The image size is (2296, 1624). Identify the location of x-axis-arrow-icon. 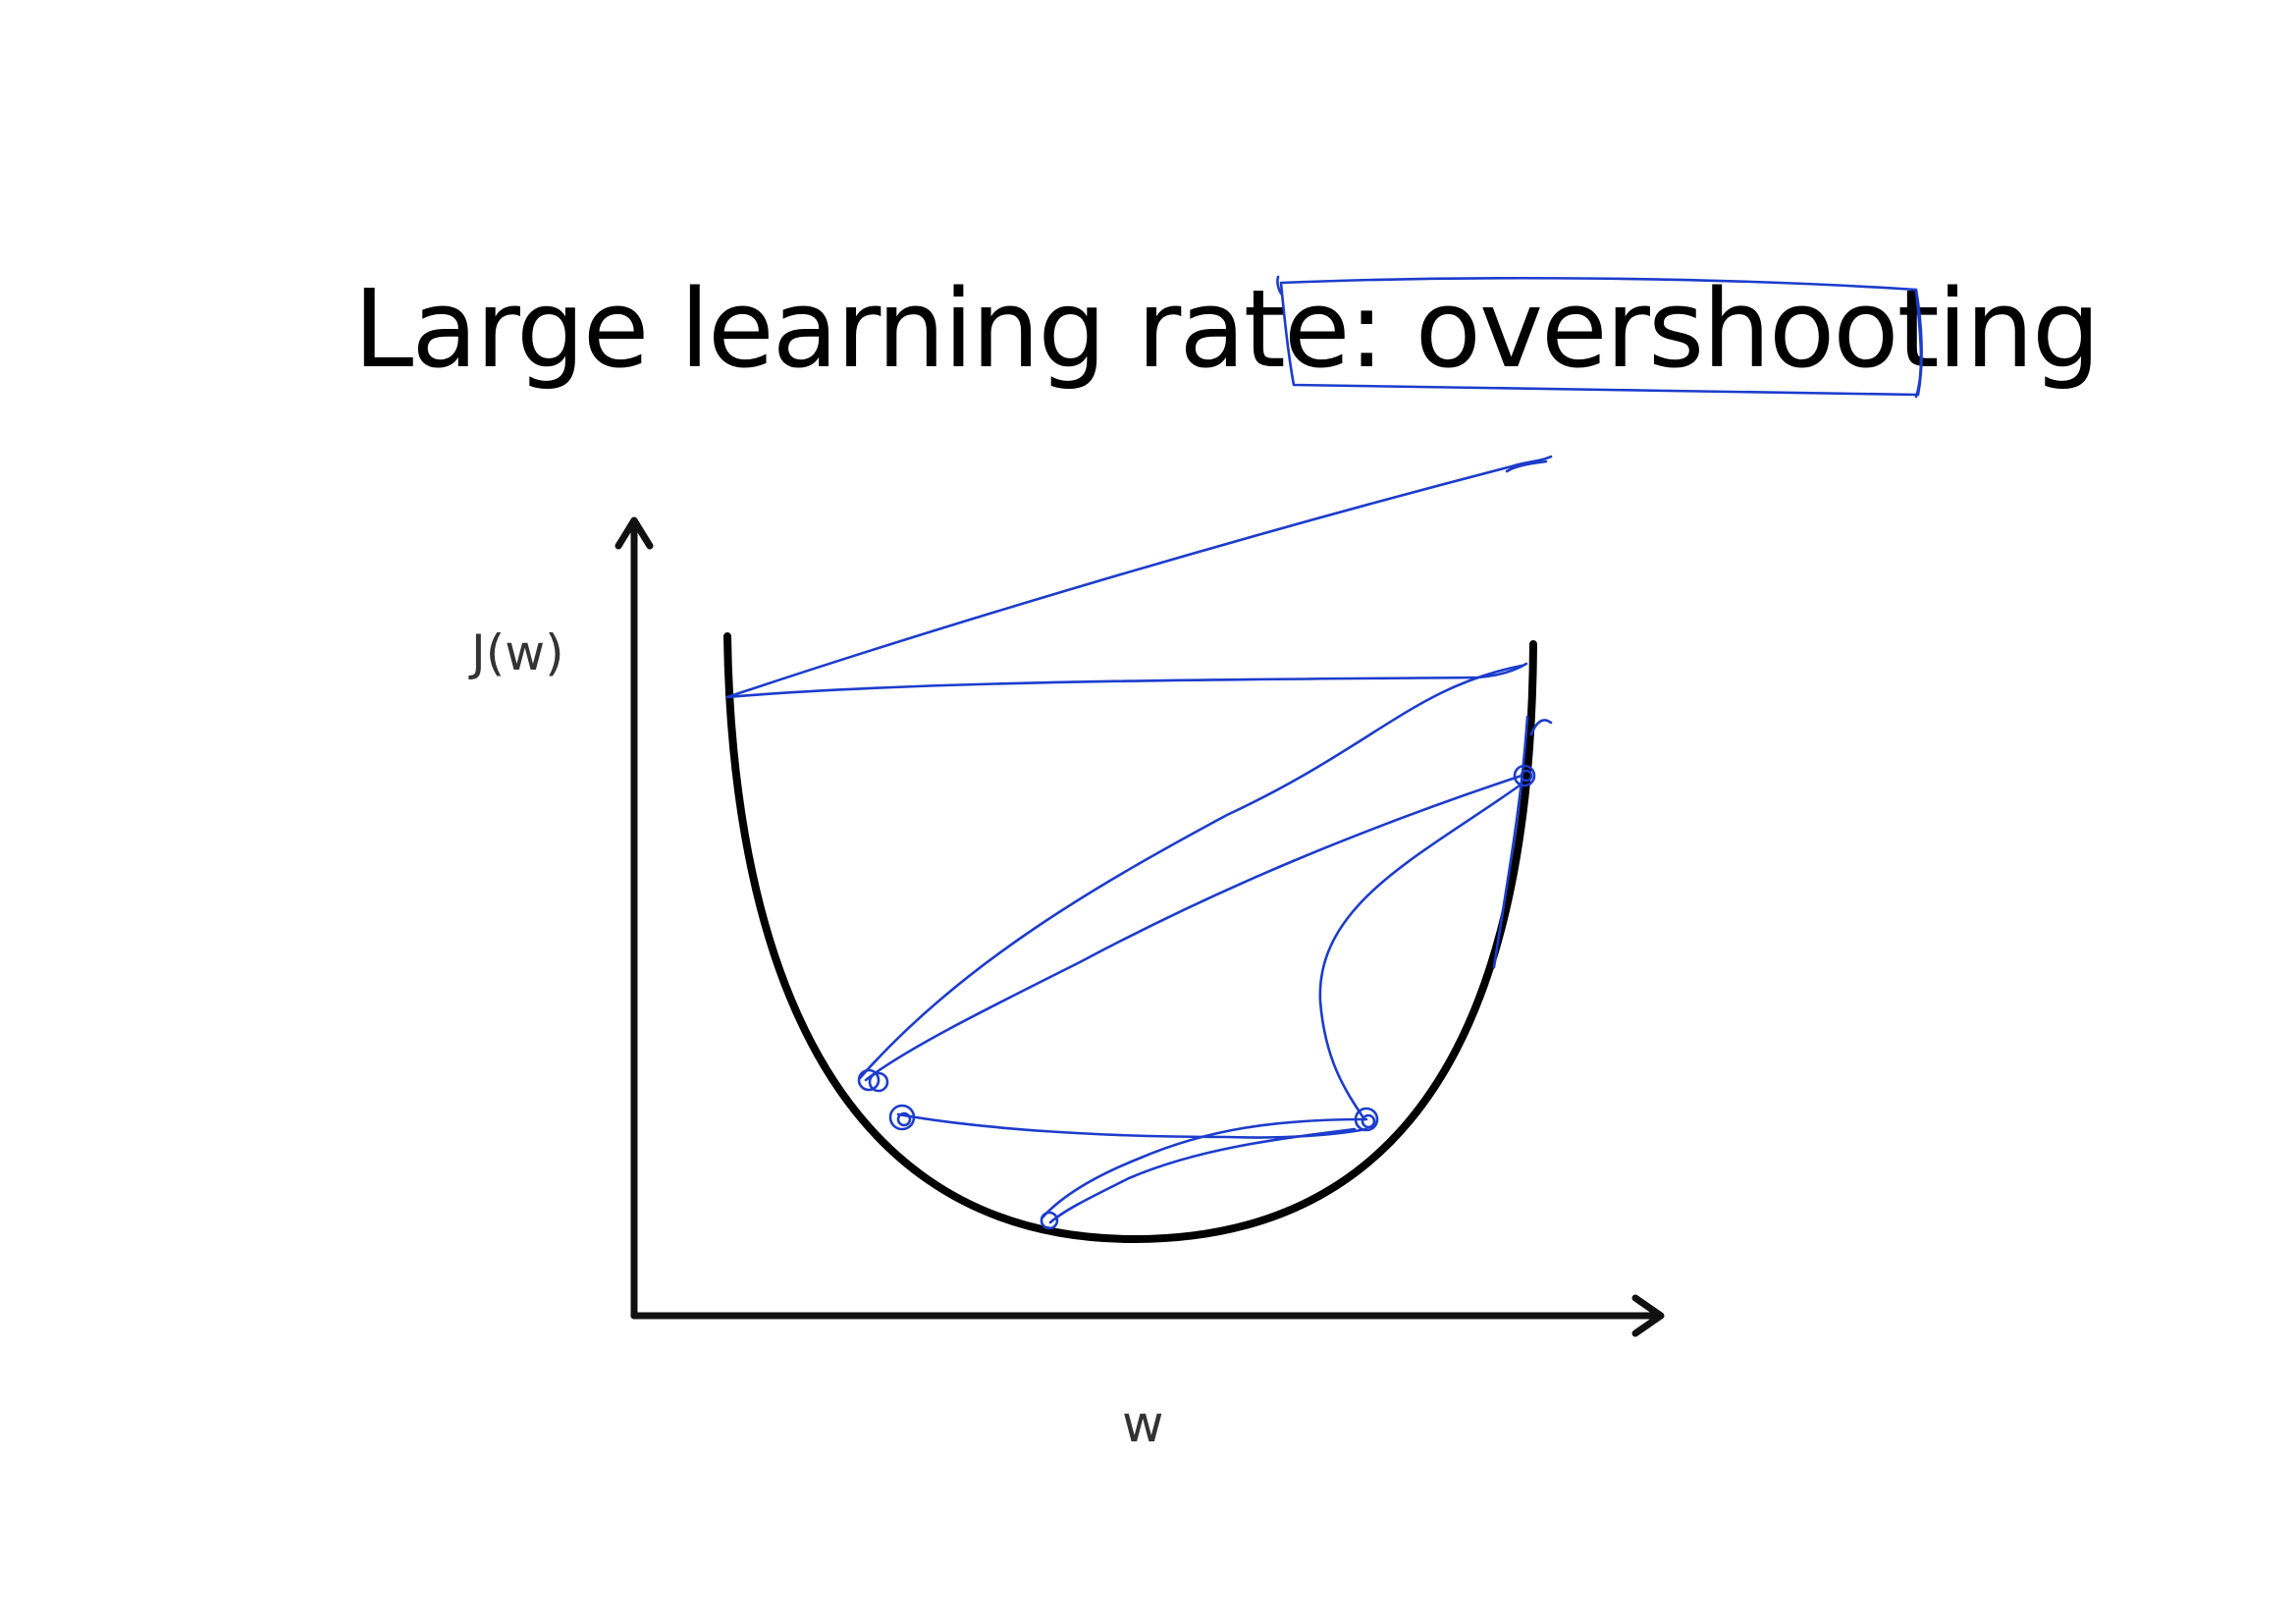
(1648, 1315).